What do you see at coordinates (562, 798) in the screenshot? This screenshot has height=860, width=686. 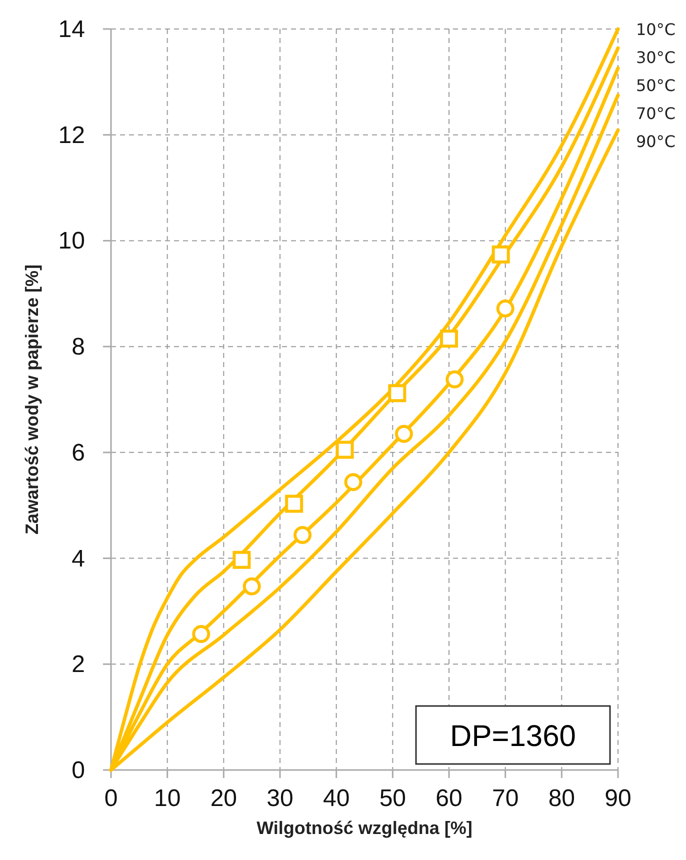 I see `x-tick-label: 80` at bounding box center [562, 798].